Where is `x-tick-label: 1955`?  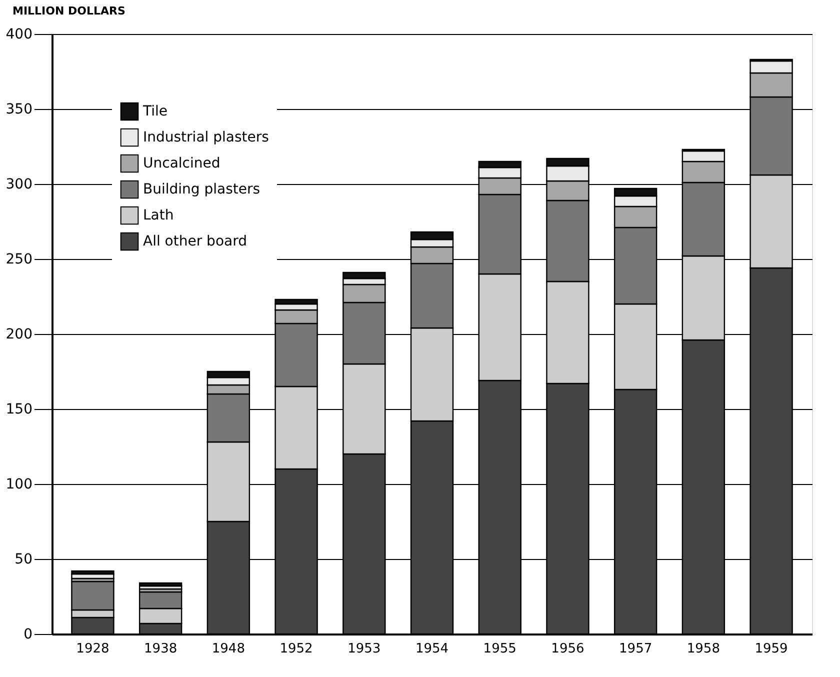 x-tick-label: 1955 is located at coordinates (499, 649).